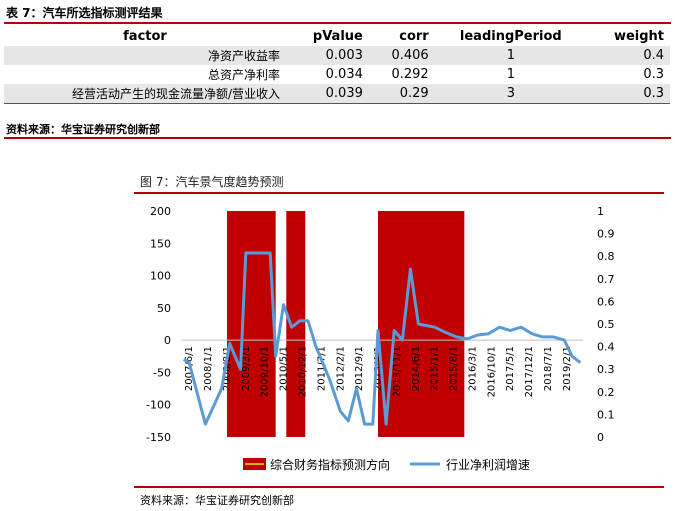 The image size is (675, 511). What do you see at coordinates (227, 368) in the screenshot?
I see `x-axis-tick-label: 2008/8/1` at bounding box center [227, 368].